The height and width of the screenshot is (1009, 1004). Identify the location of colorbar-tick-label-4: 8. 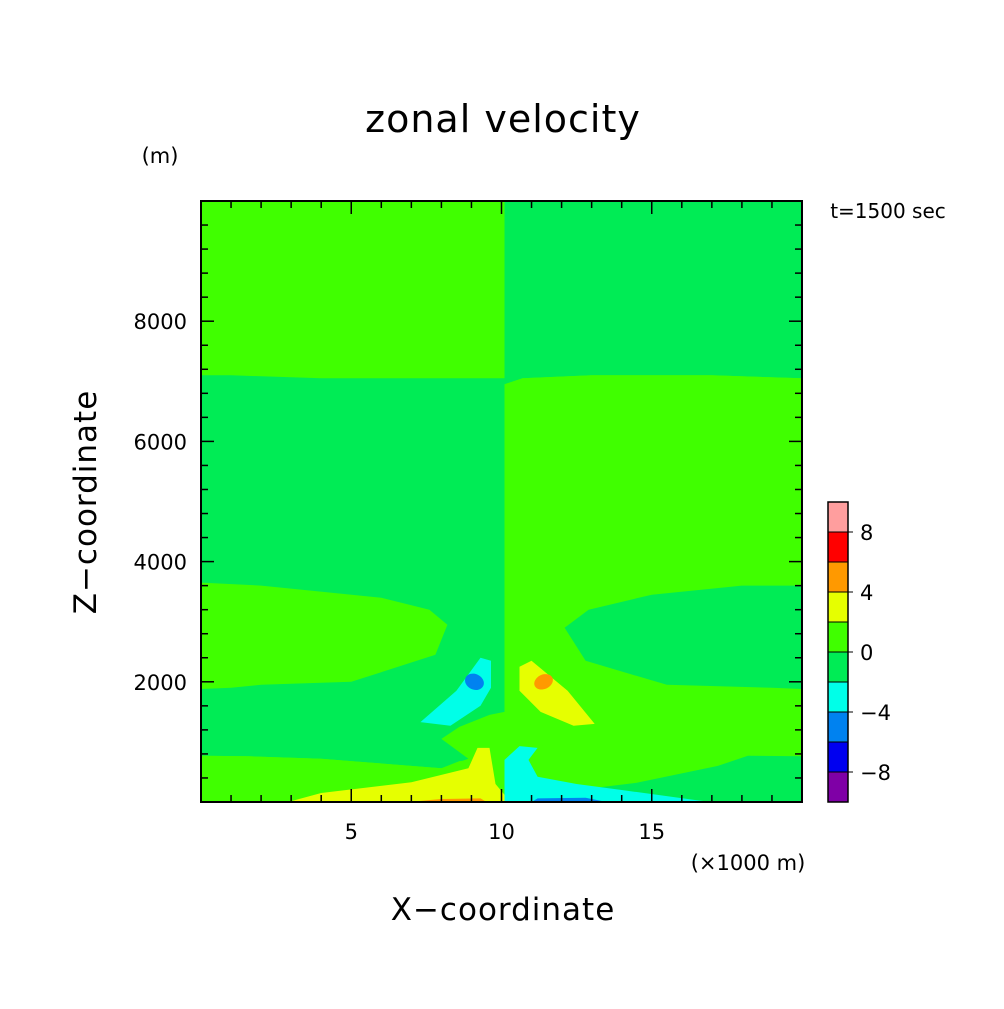
(866, 533).